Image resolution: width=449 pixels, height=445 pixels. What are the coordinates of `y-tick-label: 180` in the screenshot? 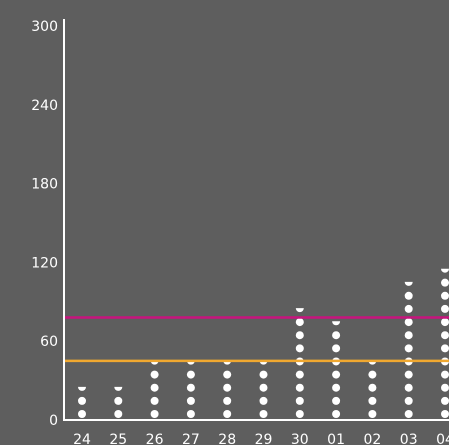 It's located at (44, 185).